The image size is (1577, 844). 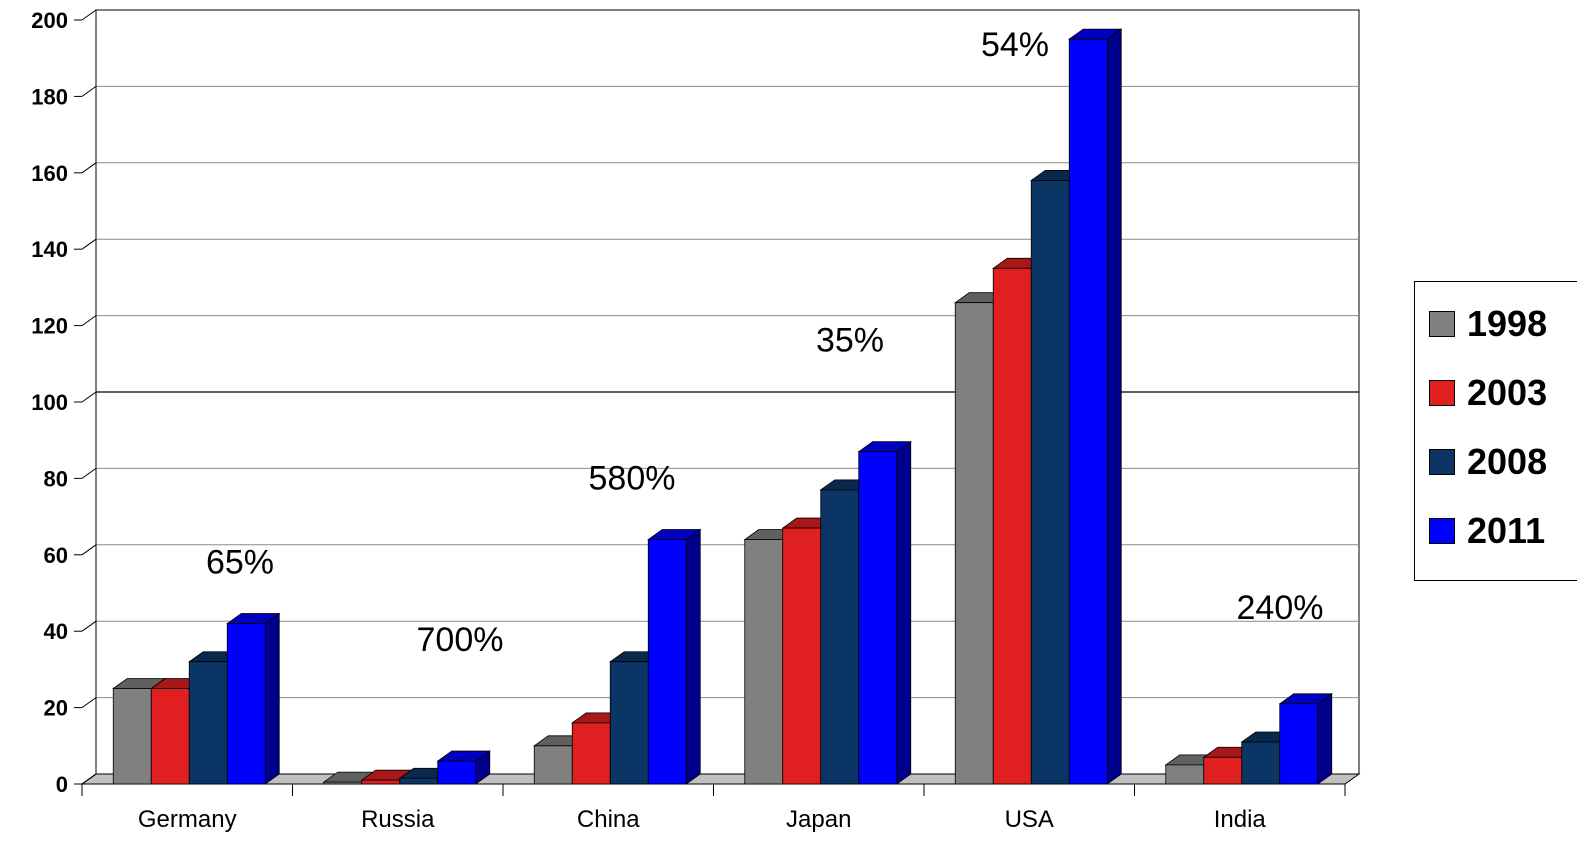 What do you see at coordinates (1507, 323) in the screenshot?
I see `legend-label-1998: 1998` at bounding box center [1507, 323].